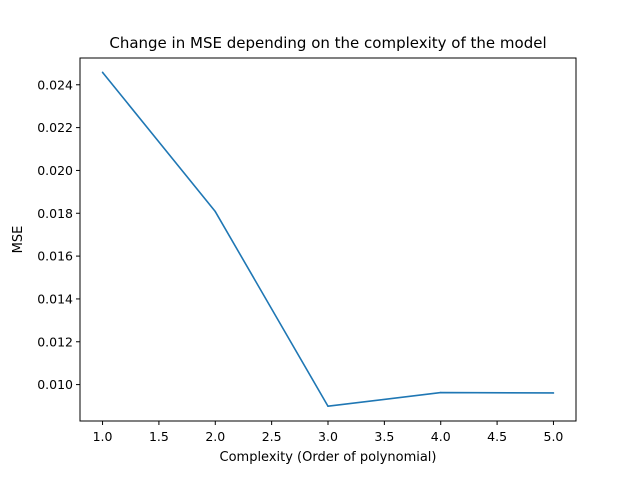 This screenshot has height=478, width=640. What do you see at coordinates (55, 384) in the screenshot?
I see `y-tick-label: 0.010` at bounding box center [55, 384].